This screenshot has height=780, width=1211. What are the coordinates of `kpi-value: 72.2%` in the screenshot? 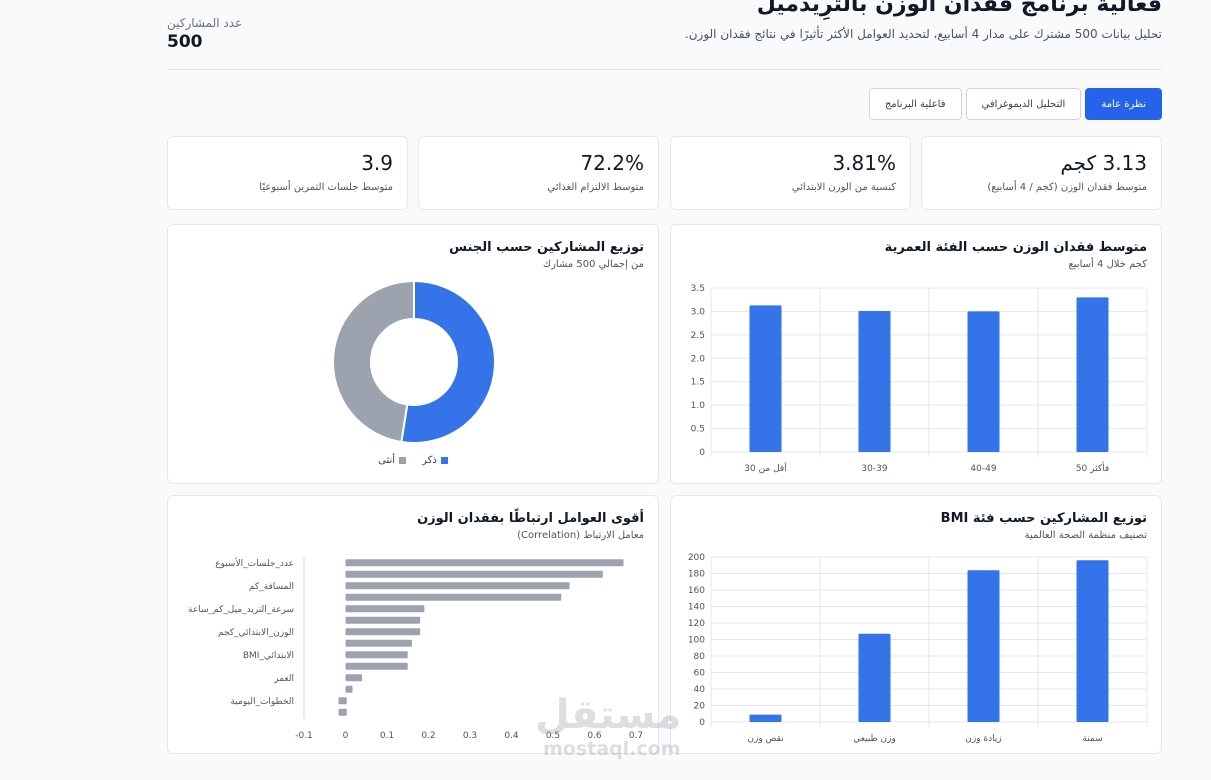 It's located at (612, 163).